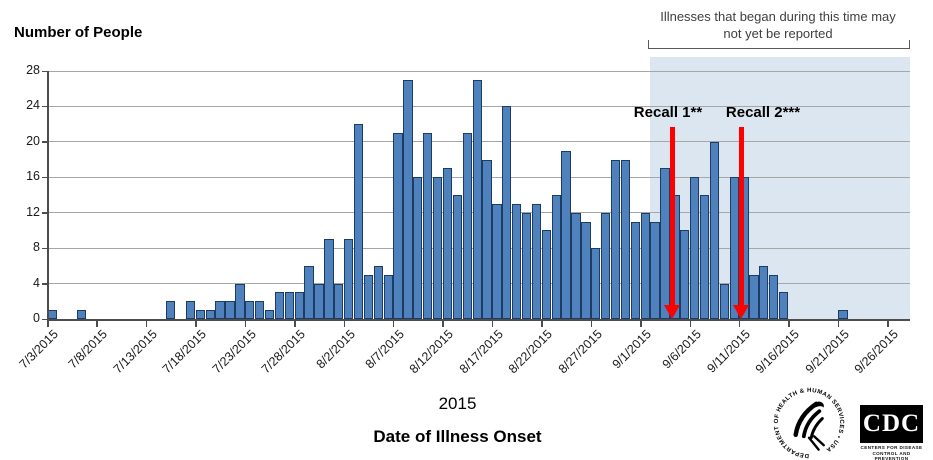 This screenshot has height=460, width=933. Describe the element at coordinates (36, 282) in the screenshot. I see `y-tick-label: 4` at that location.